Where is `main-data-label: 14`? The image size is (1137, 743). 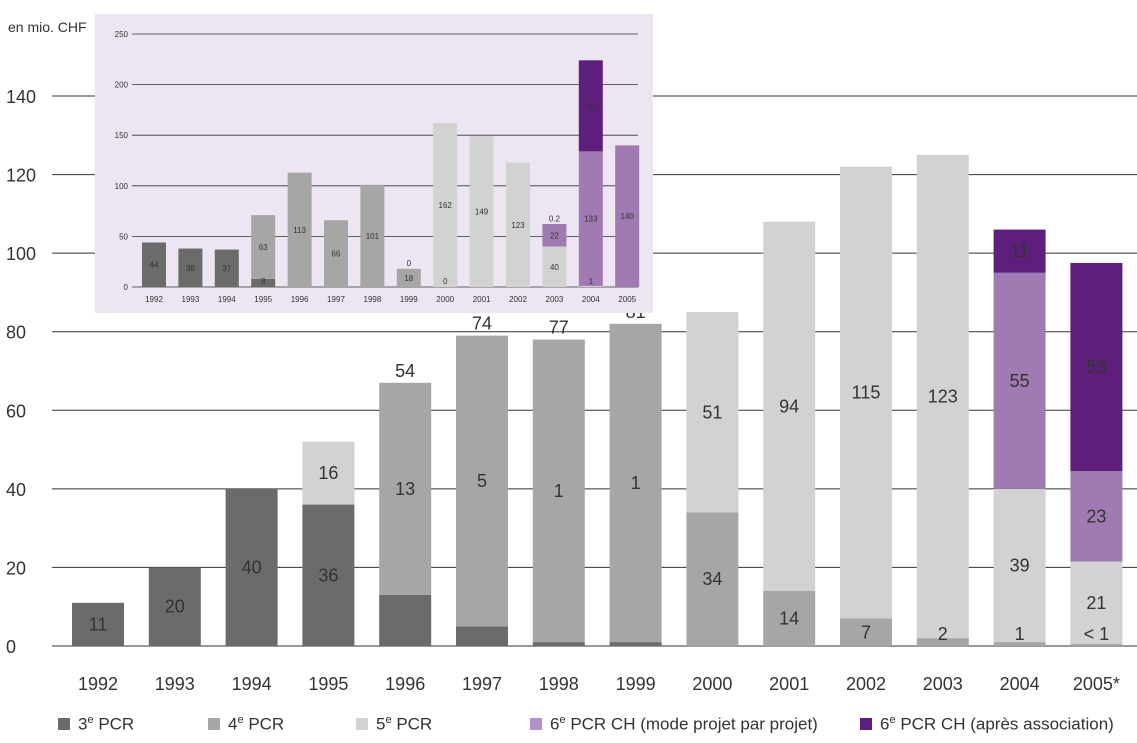 main-data-label: 14 is located at coordinates (789, 619).